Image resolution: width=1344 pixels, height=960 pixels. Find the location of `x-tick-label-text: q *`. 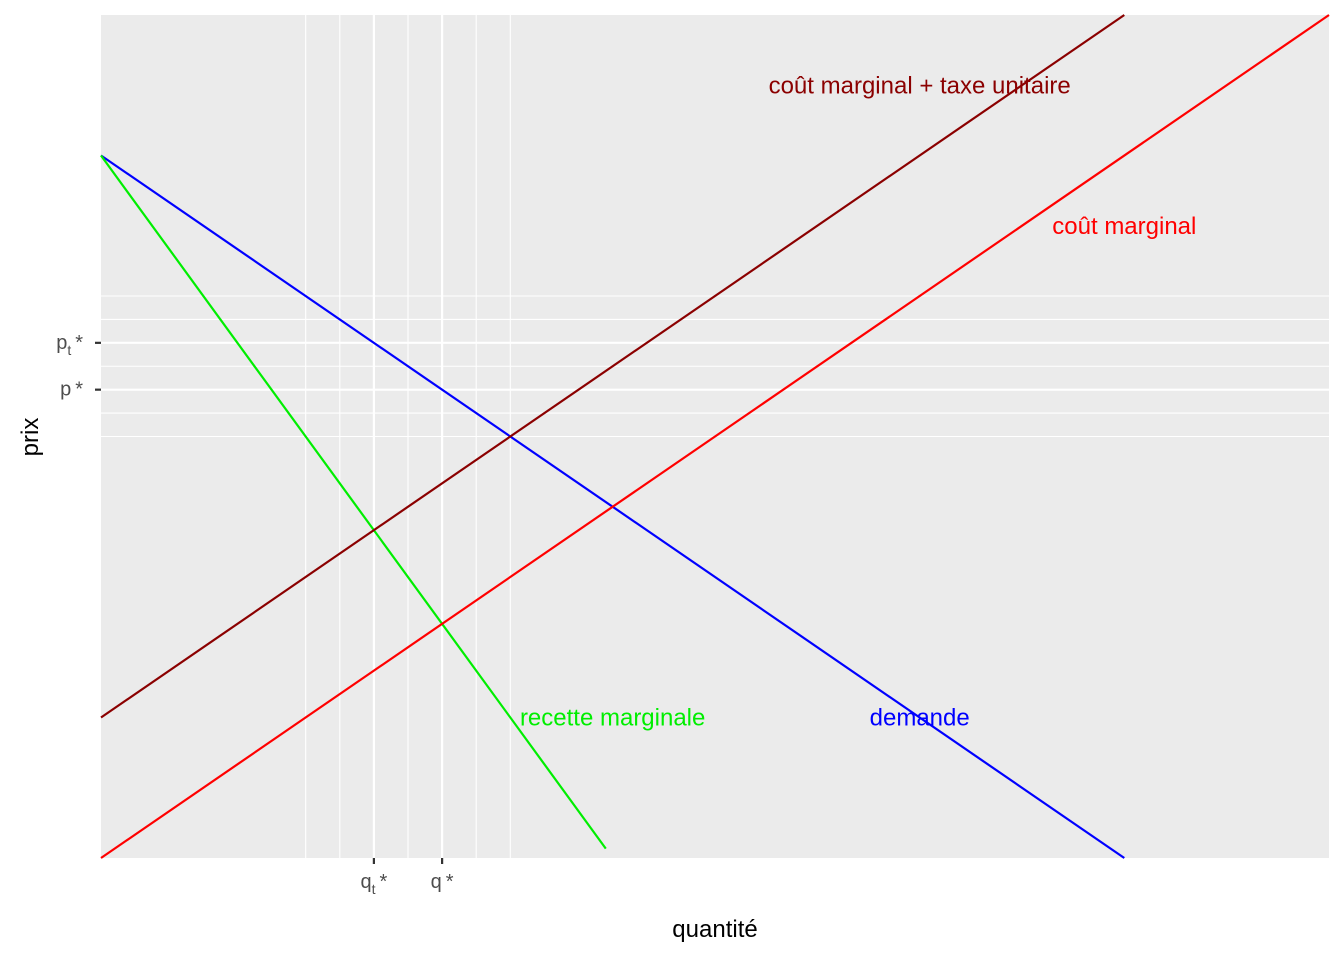

x-tick-label-text: q * is located at coordinates (442, 882).